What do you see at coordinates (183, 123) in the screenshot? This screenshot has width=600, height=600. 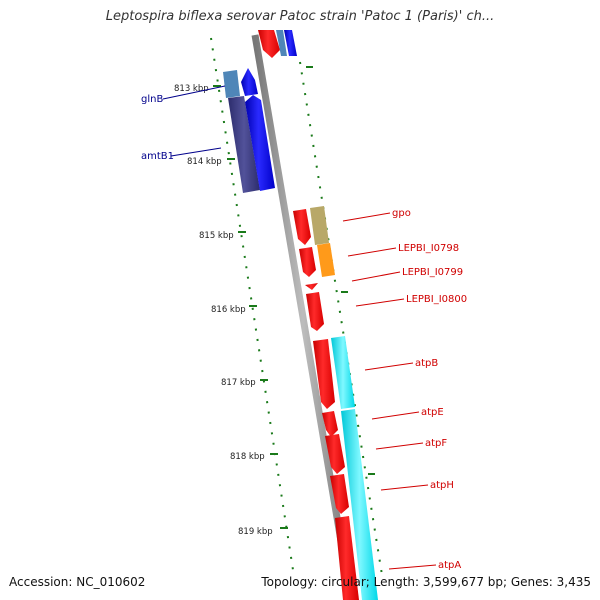 I see `left-gene-labels: glnB amtB1` at bounding box center [183, 123].